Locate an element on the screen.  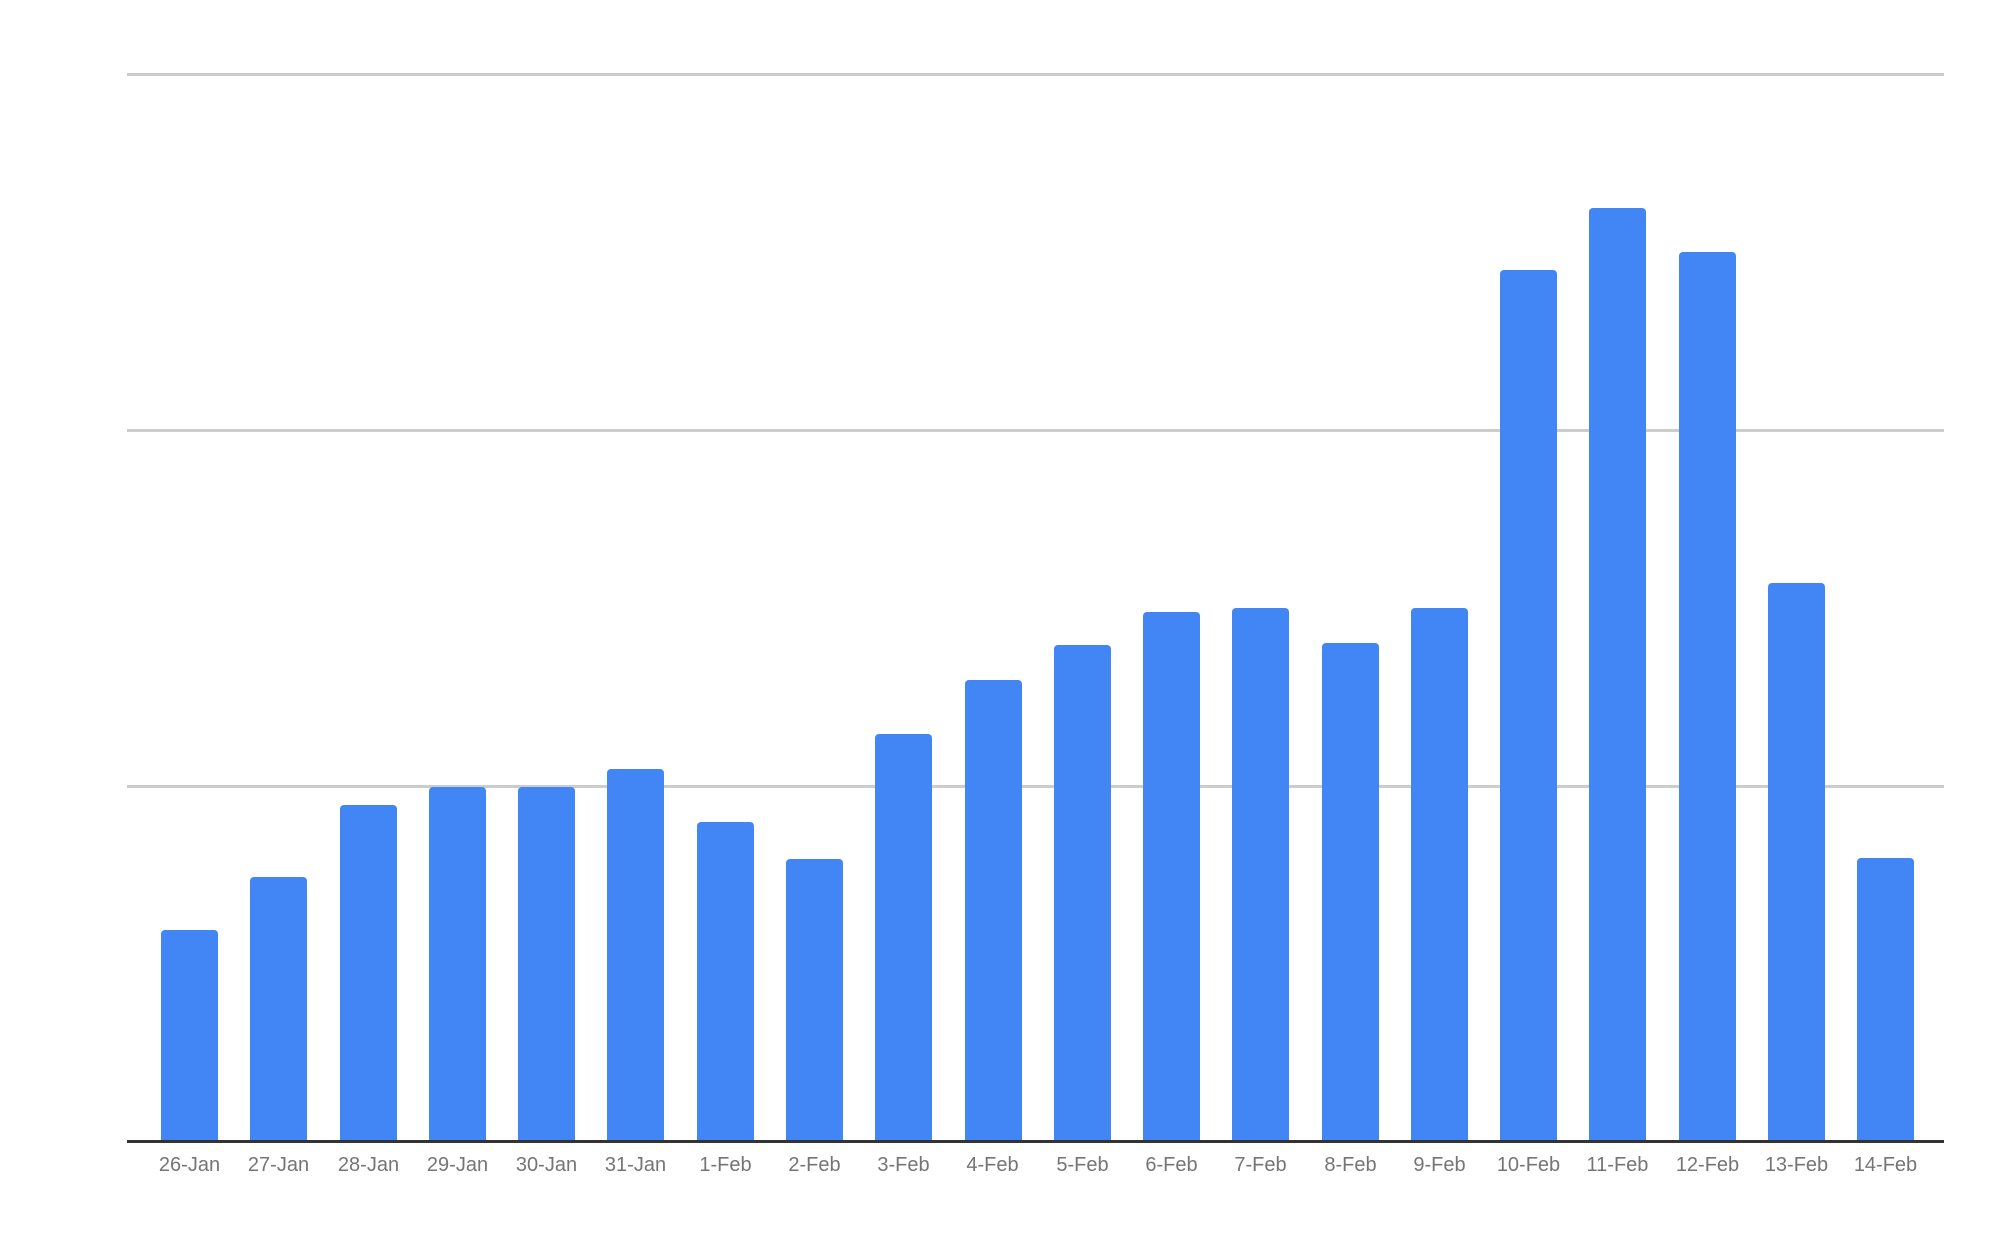
x-tick-label: 29-Jan is located at coordinates (457, 1165).